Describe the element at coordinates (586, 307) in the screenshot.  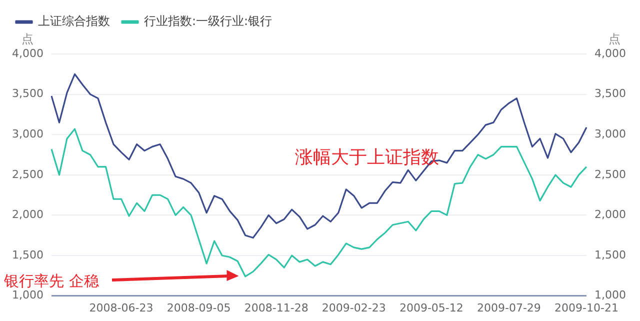
I see `x-tick-label: 2009-10-21` at that location.